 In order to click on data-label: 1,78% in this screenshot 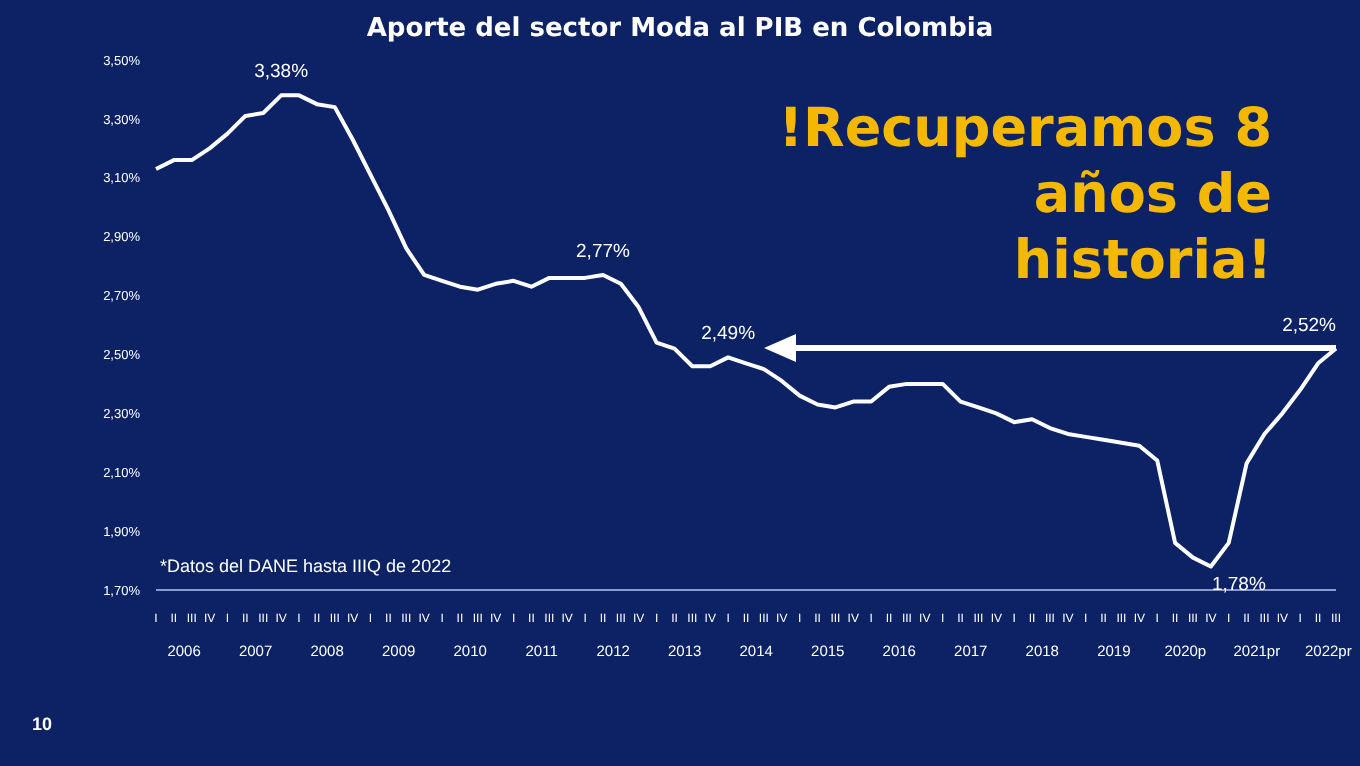, I will do `click(1239, 585)`.